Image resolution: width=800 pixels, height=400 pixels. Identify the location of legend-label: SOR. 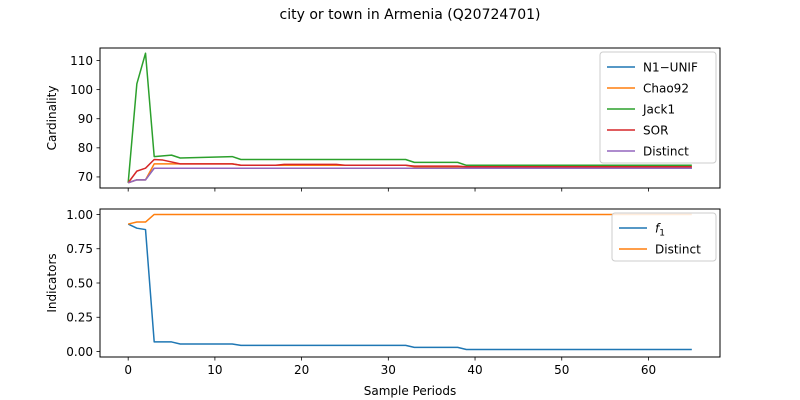
(655, 131).